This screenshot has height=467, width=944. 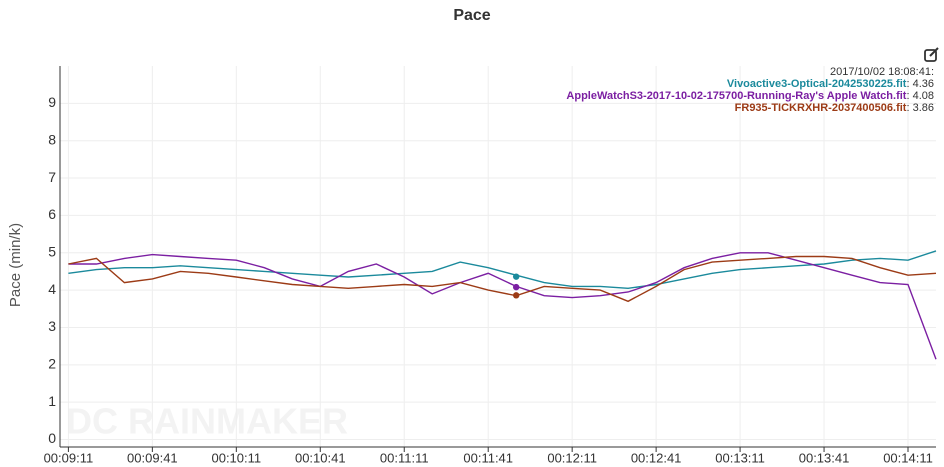 I want to click on x-tick-label: 00:13:11, so click(x=740, y=457).